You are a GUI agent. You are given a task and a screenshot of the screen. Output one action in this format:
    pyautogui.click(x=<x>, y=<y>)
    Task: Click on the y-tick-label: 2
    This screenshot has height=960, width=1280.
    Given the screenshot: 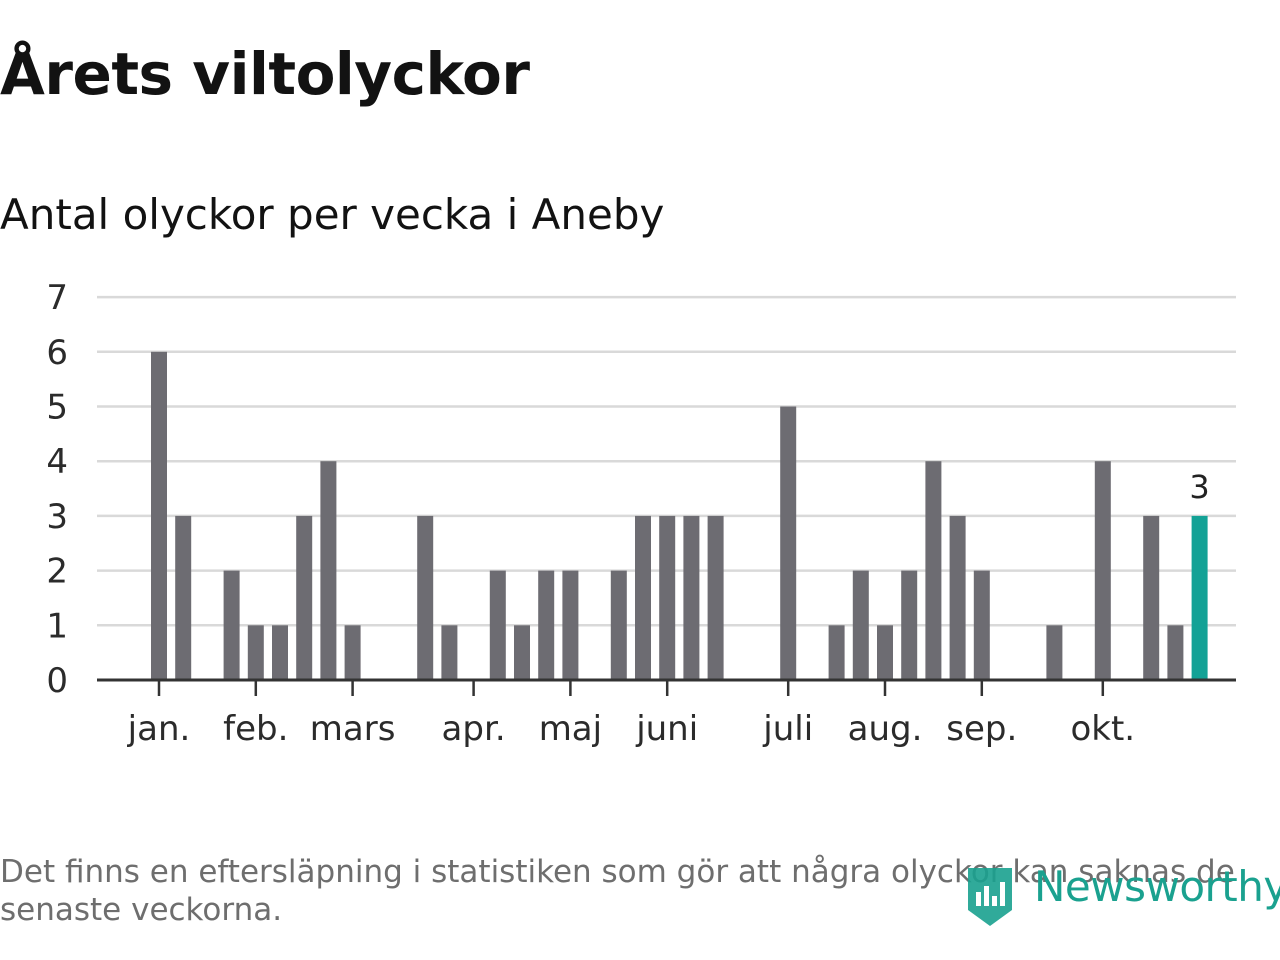 What is the action you would take?
    pyautogui.click(x=57, y=572)
    